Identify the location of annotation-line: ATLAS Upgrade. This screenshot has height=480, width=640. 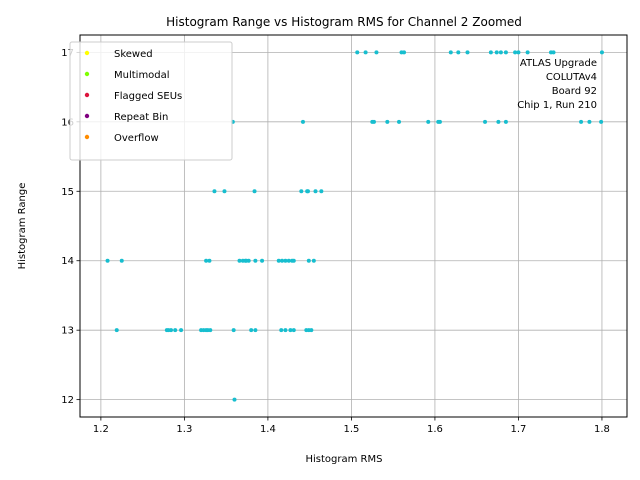
(558, 63).